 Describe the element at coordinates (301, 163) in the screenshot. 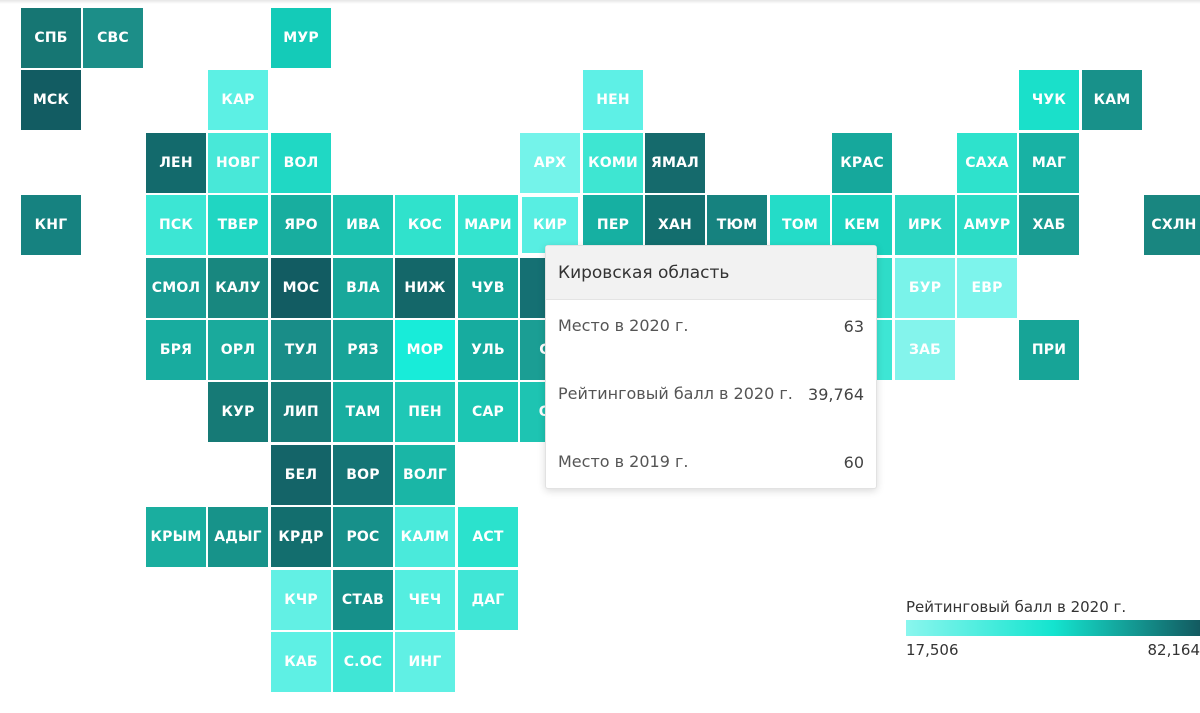

I see `region-tile-ВОЛ: ВОЛ` at that location.